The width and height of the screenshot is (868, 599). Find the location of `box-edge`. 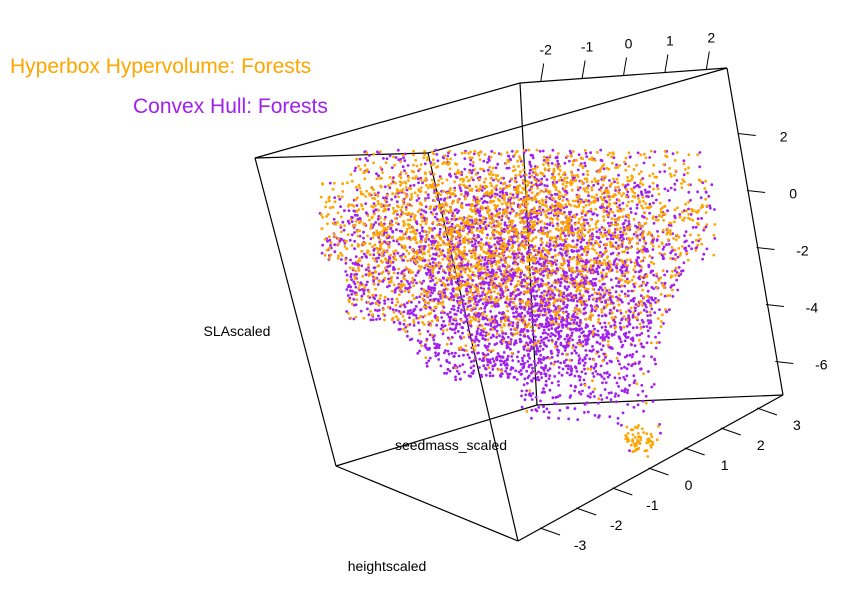

box-edge is located at coordinates (427, 503).